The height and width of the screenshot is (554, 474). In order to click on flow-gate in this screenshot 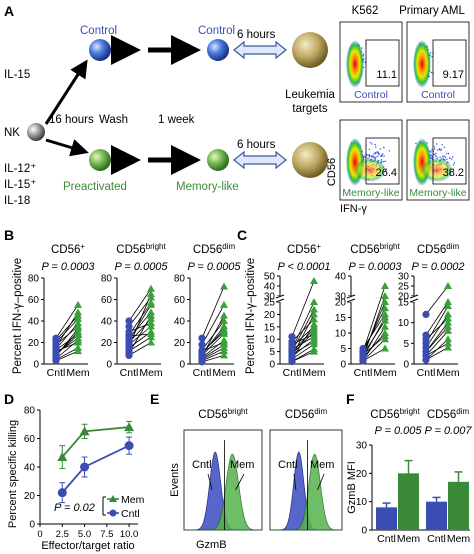, I will do `click(449, 63)`.